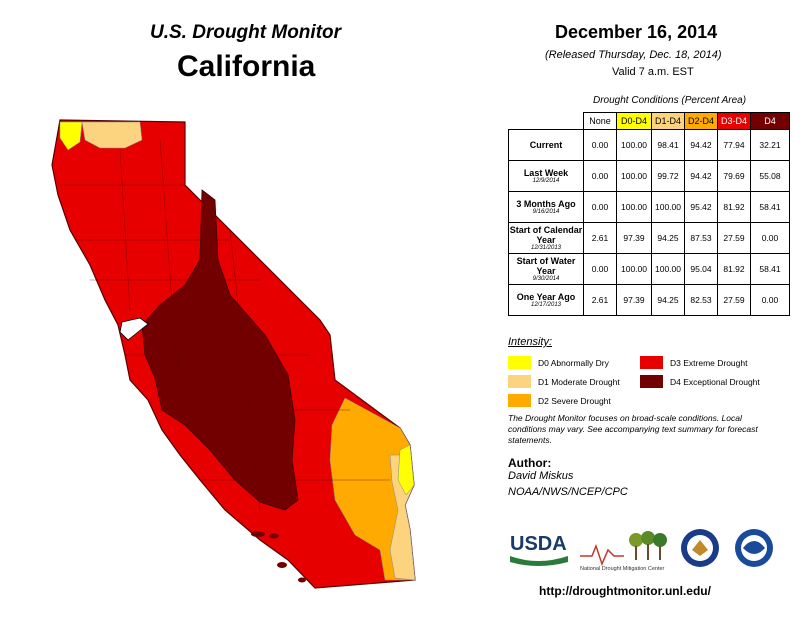 This screenshot has height=618, width=800. What do you see at coordinates (653, 72) in the screenshot?
I see `valid-time: Valid 7 a.m. EST` at bounding box center [653, 72].